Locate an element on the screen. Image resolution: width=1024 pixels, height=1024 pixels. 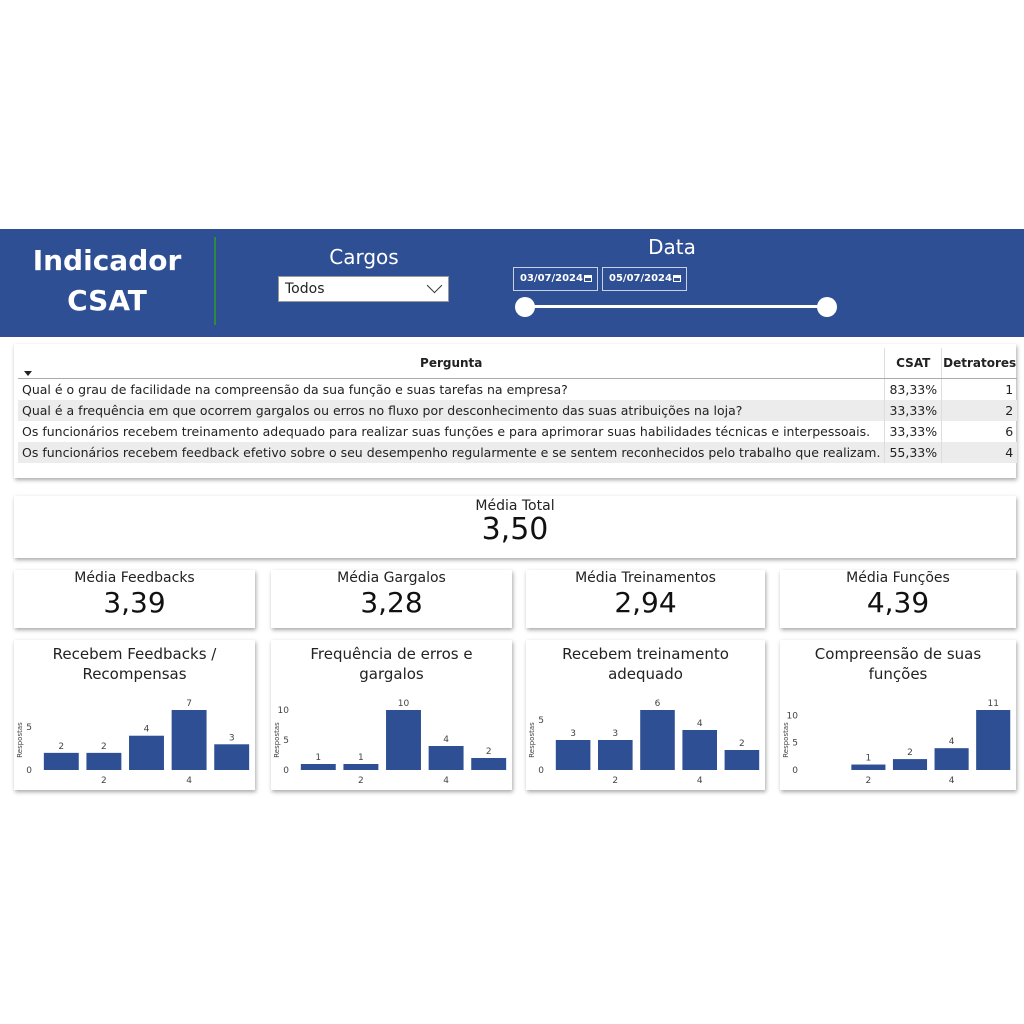
data-label: 4 is located at coordinates (700, 724).